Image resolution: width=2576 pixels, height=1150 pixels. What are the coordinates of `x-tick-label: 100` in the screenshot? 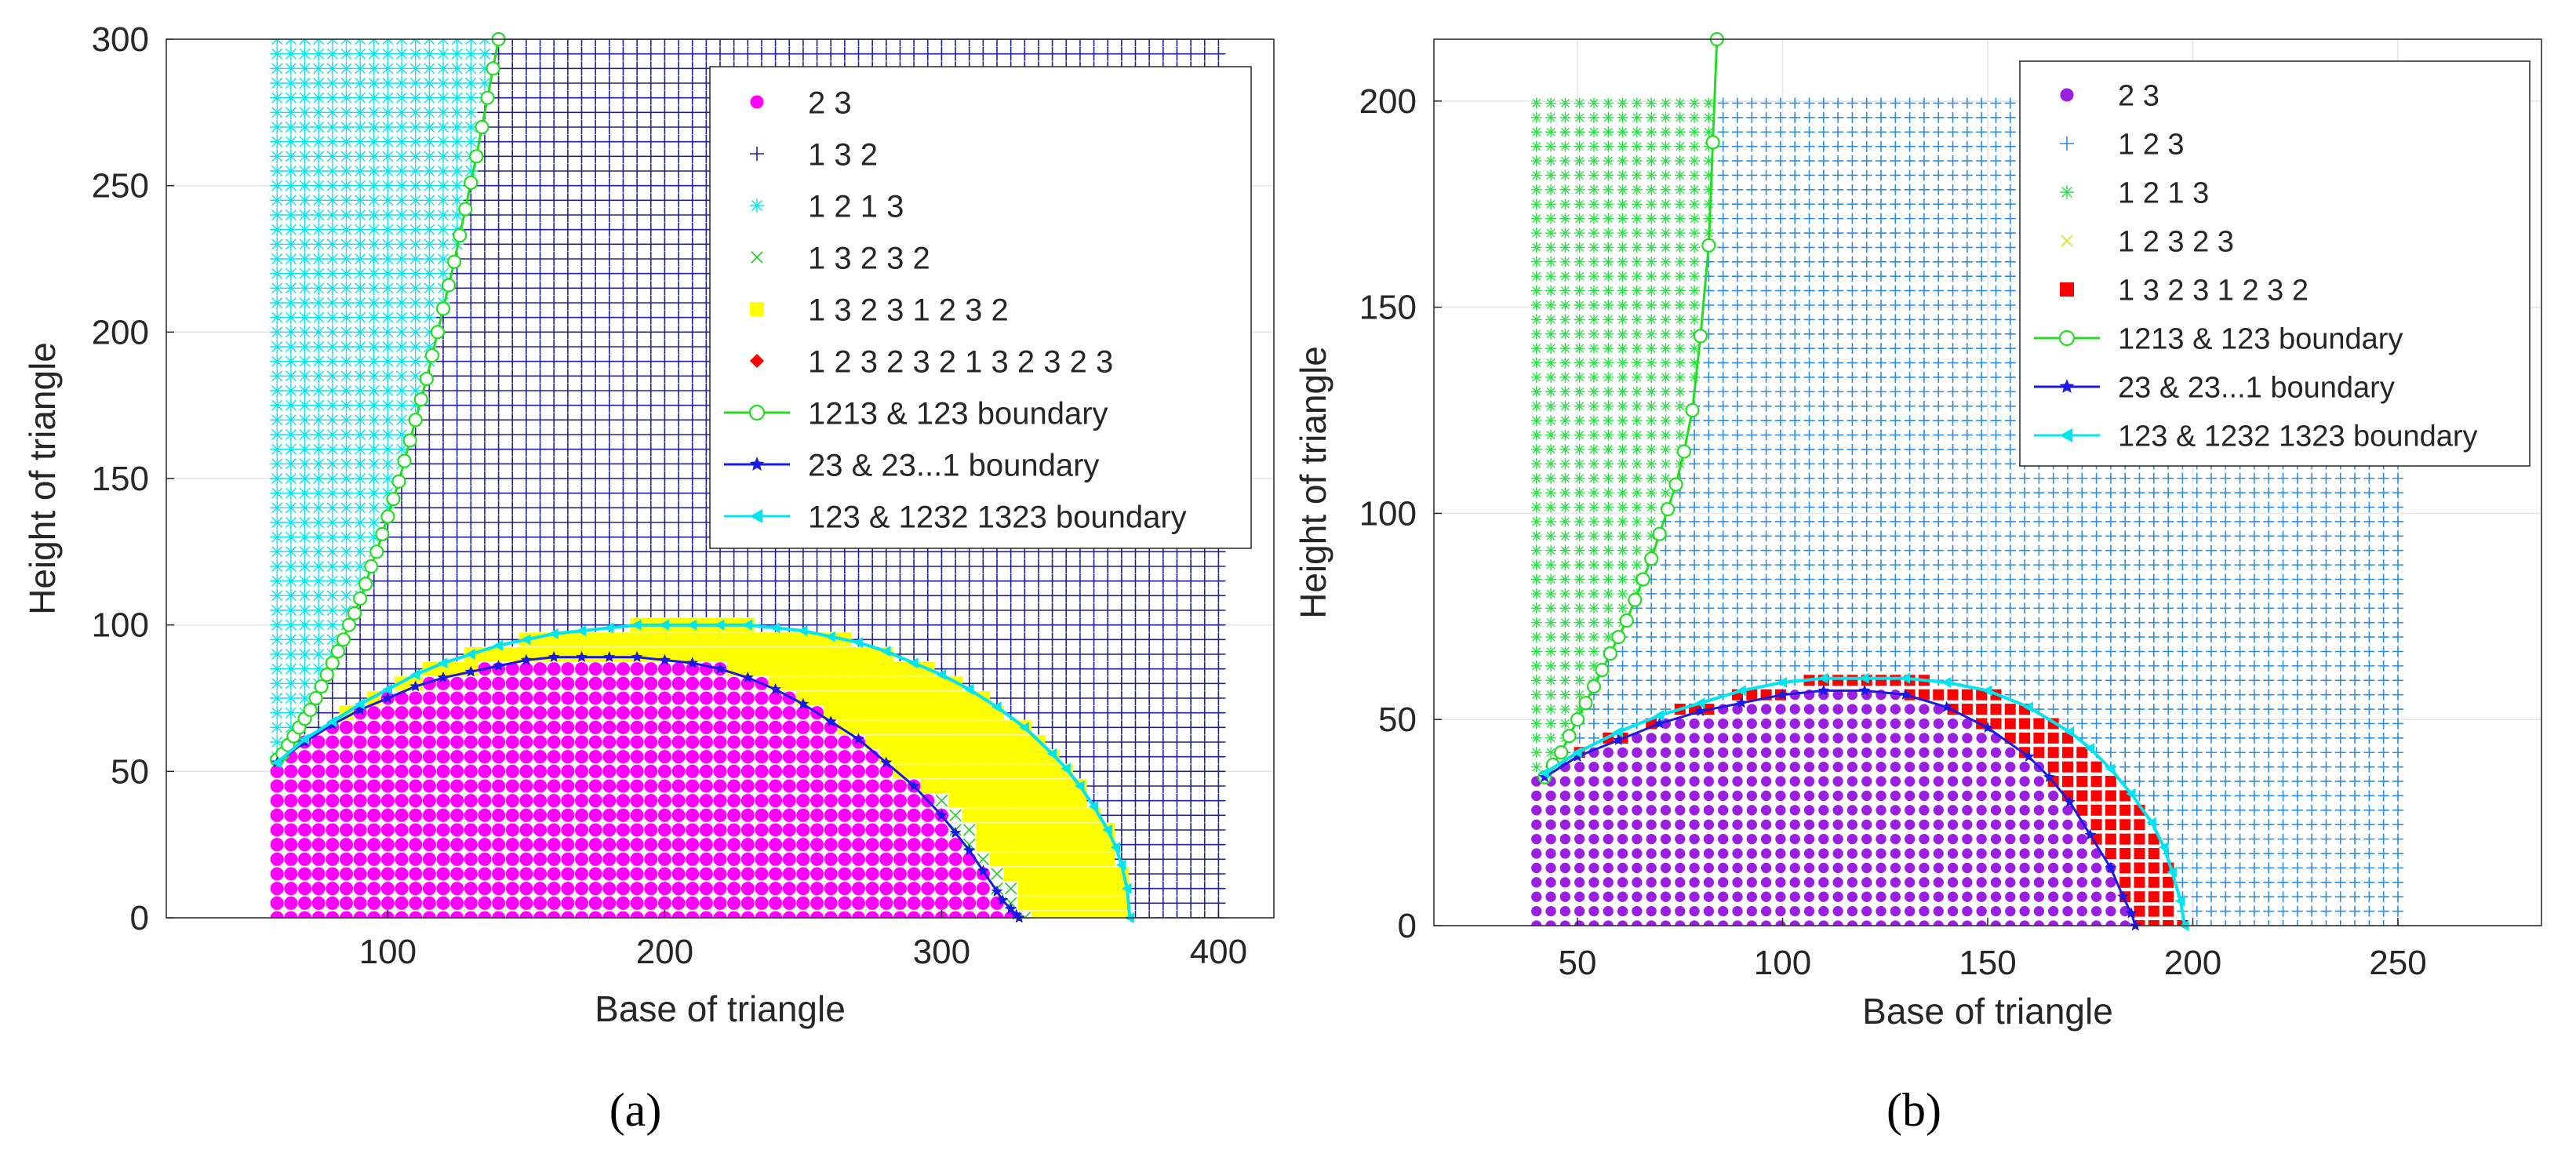 It's located at (388, 952).